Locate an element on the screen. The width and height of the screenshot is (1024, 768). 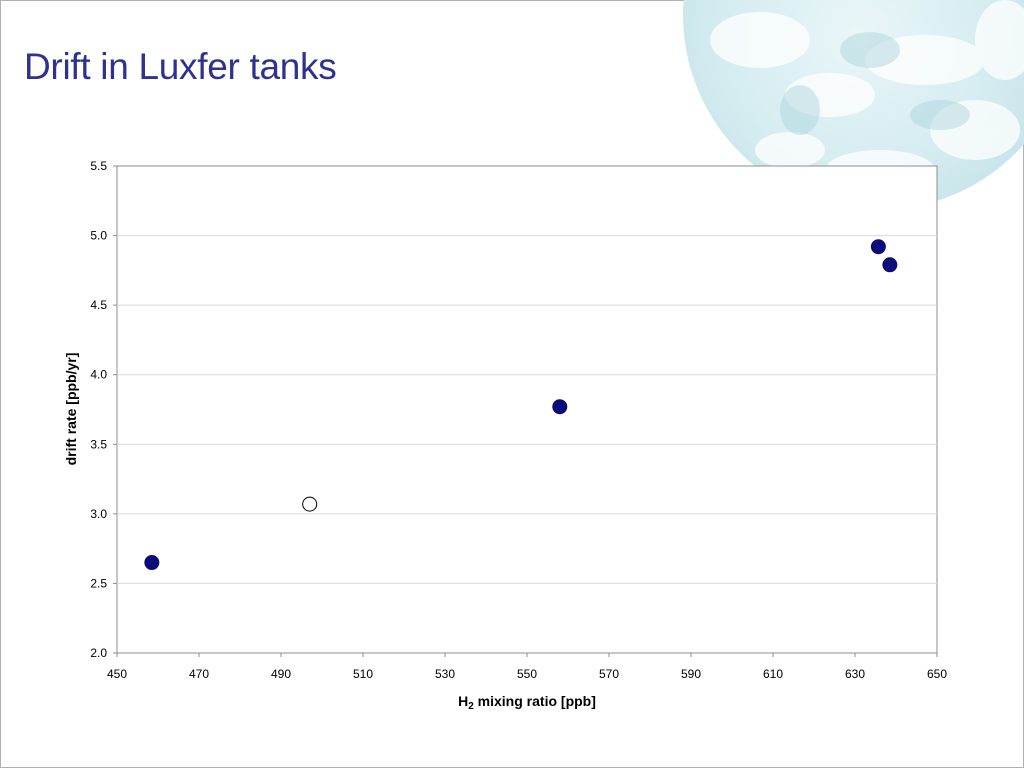
y-tick-label: 2.0 is located at coordinates (98, 653).